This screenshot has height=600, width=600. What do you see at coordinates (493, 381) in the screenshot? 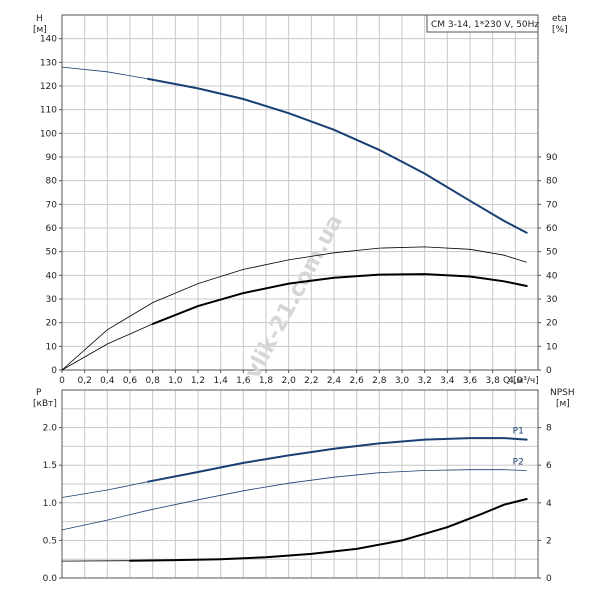
I see `x-tick-label: 3,8` at bounding box center [493, 381].